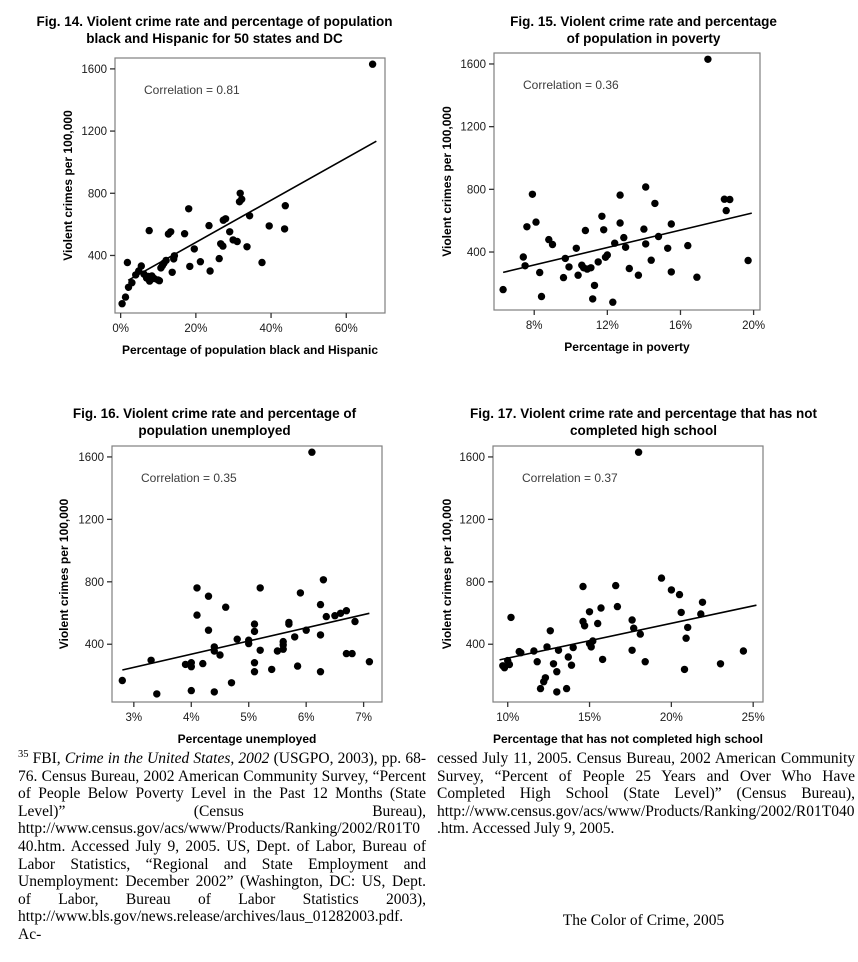 This screenshot has height=962, width=858. What do you see at coordinates (189, 478) in the screenshot?
I see `correlation-label: Correlation = 0.35` at bounding box center [189, 478].